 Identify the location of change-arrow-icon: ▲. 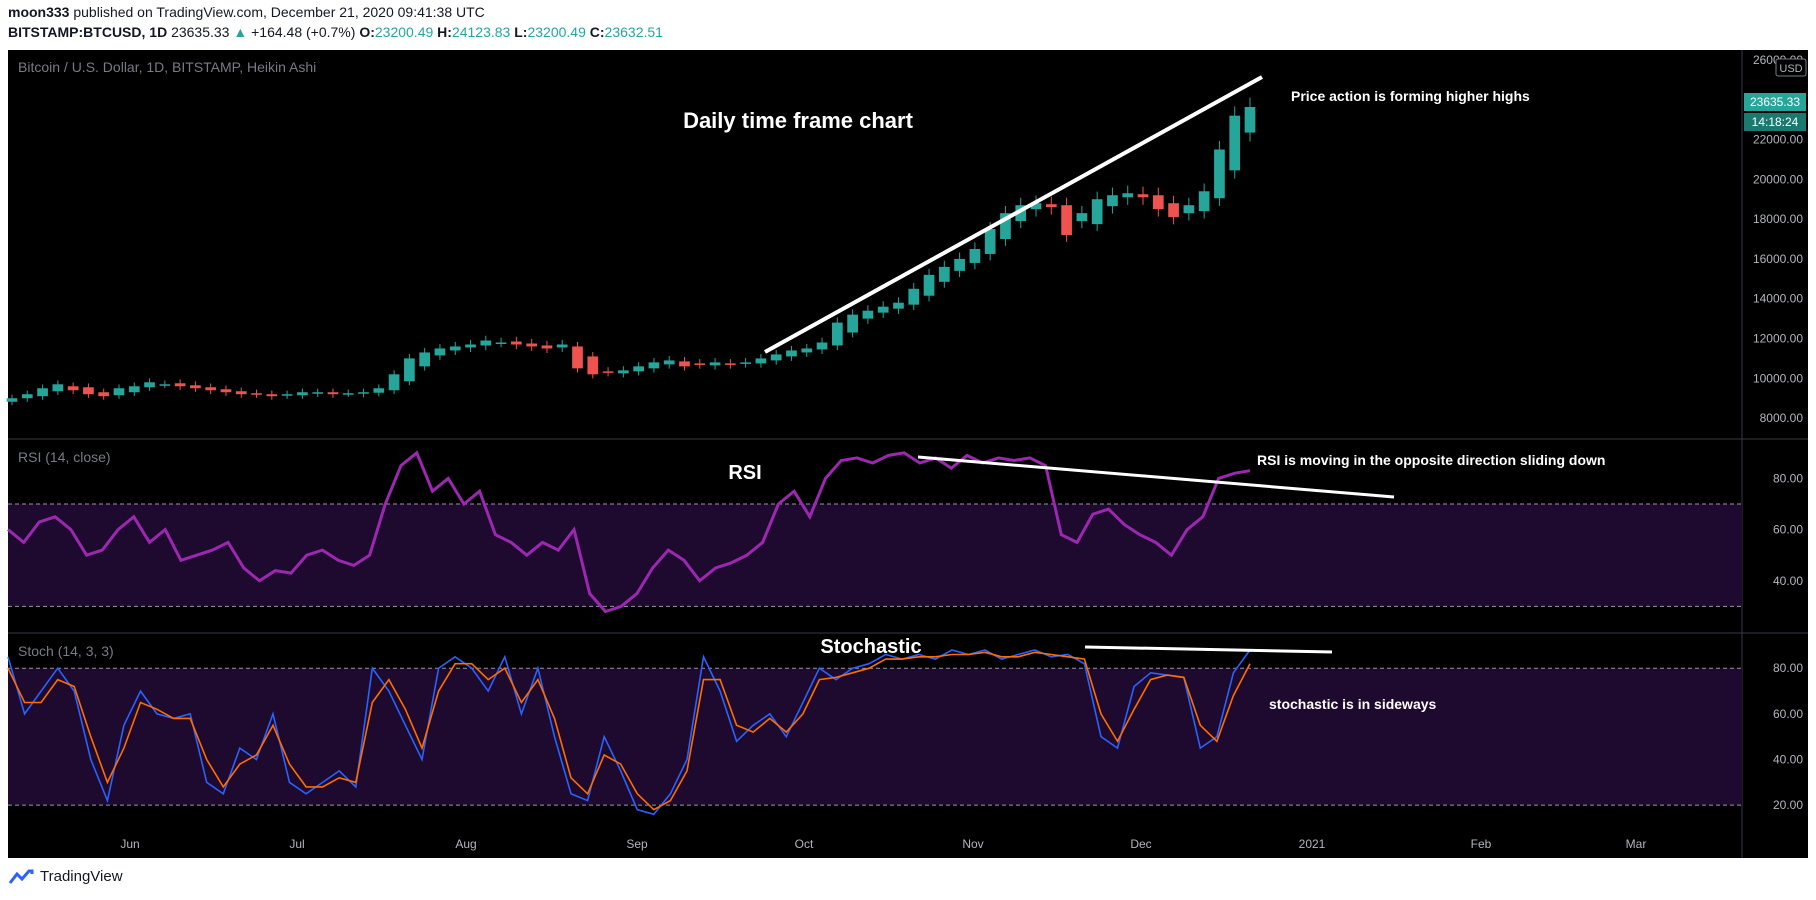
(240, 32).